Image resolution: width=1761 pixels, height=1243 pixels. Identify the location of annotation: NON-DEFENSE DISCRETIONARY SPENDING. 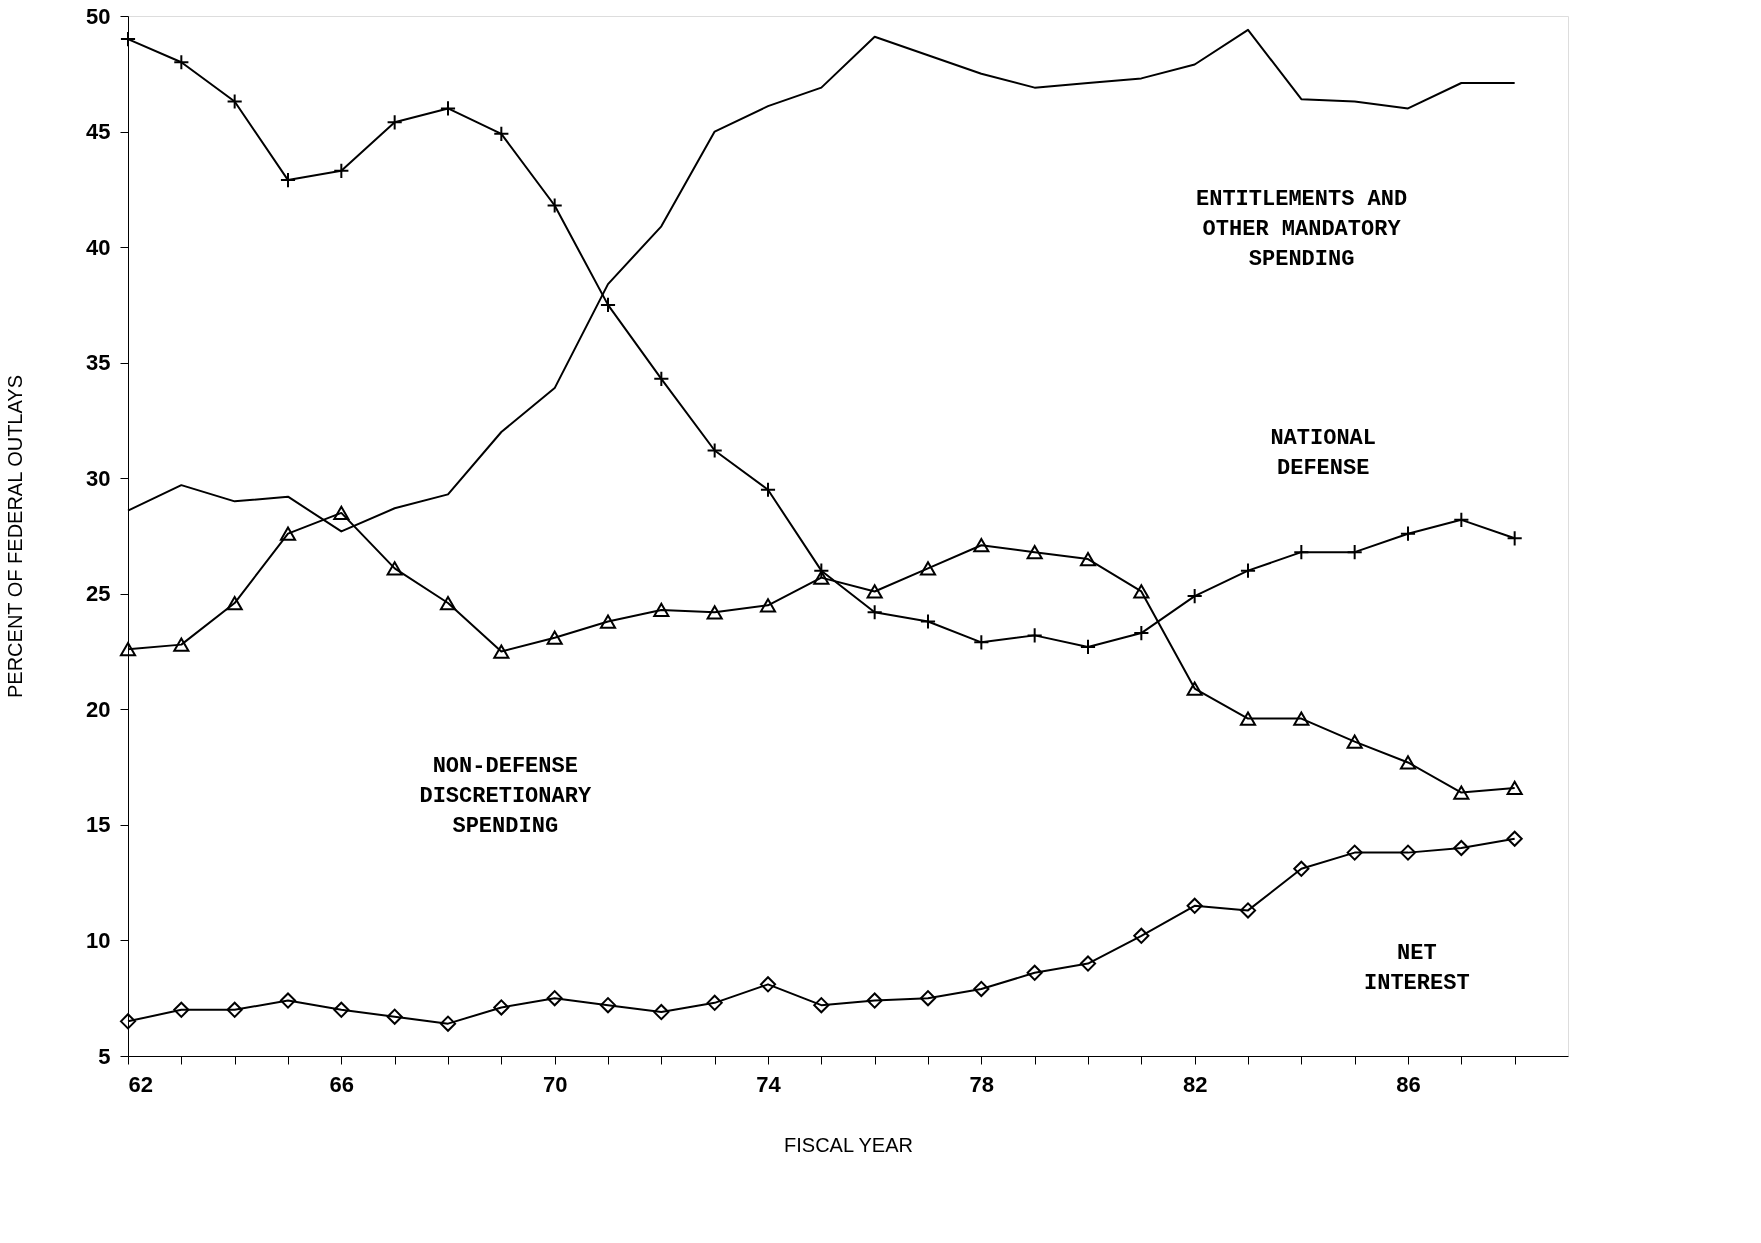
(505, 796).